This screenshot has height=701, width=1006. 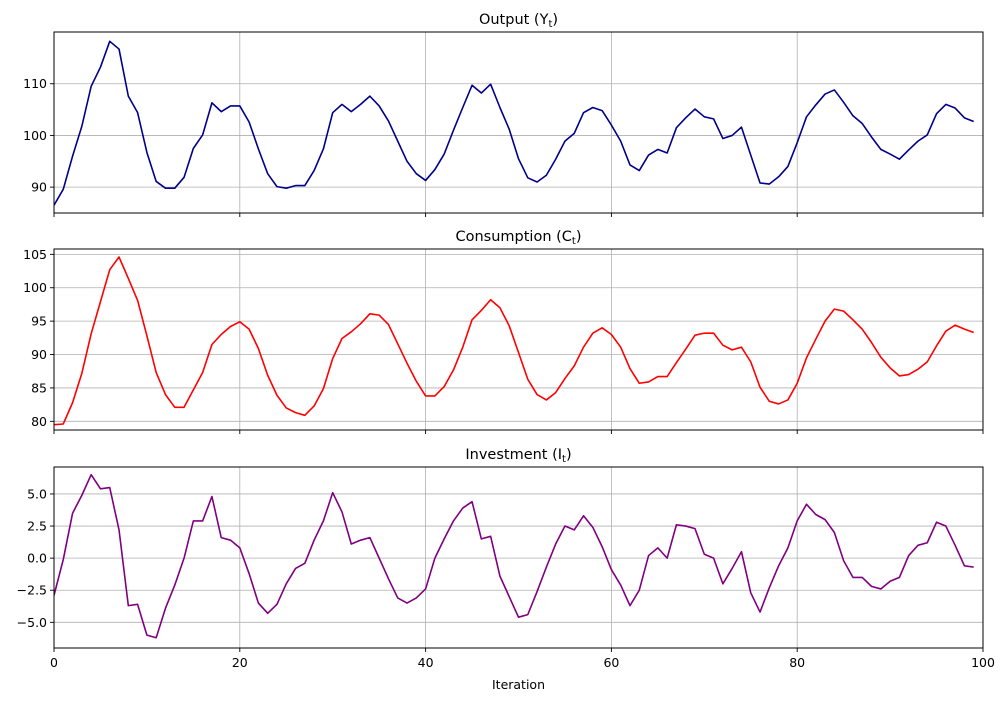 What do you see at coordinates (35, 135) in the screenshot?
I see `output-ytick-label: 100` at bounding box center [35, 135].